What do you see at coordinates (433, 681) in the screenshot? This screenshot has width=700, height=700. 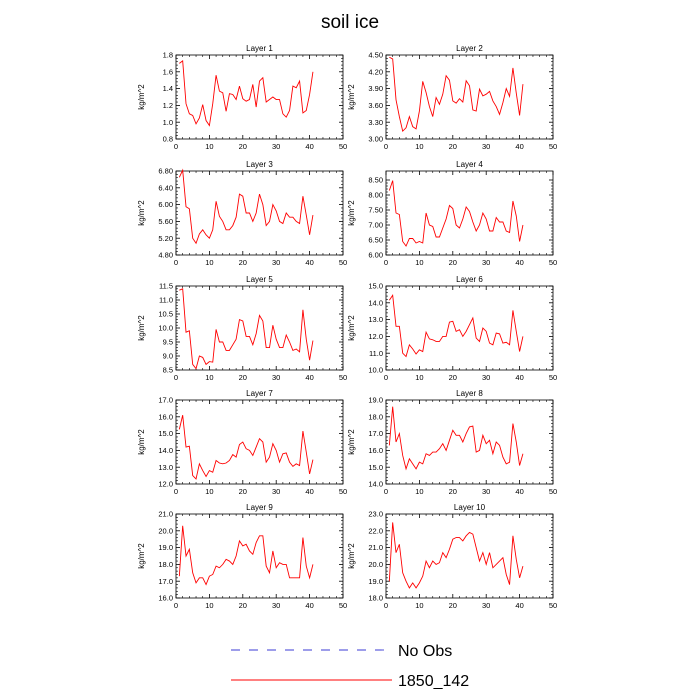 I see `legend-label: 1850_142` at bounding box center [433, 681].